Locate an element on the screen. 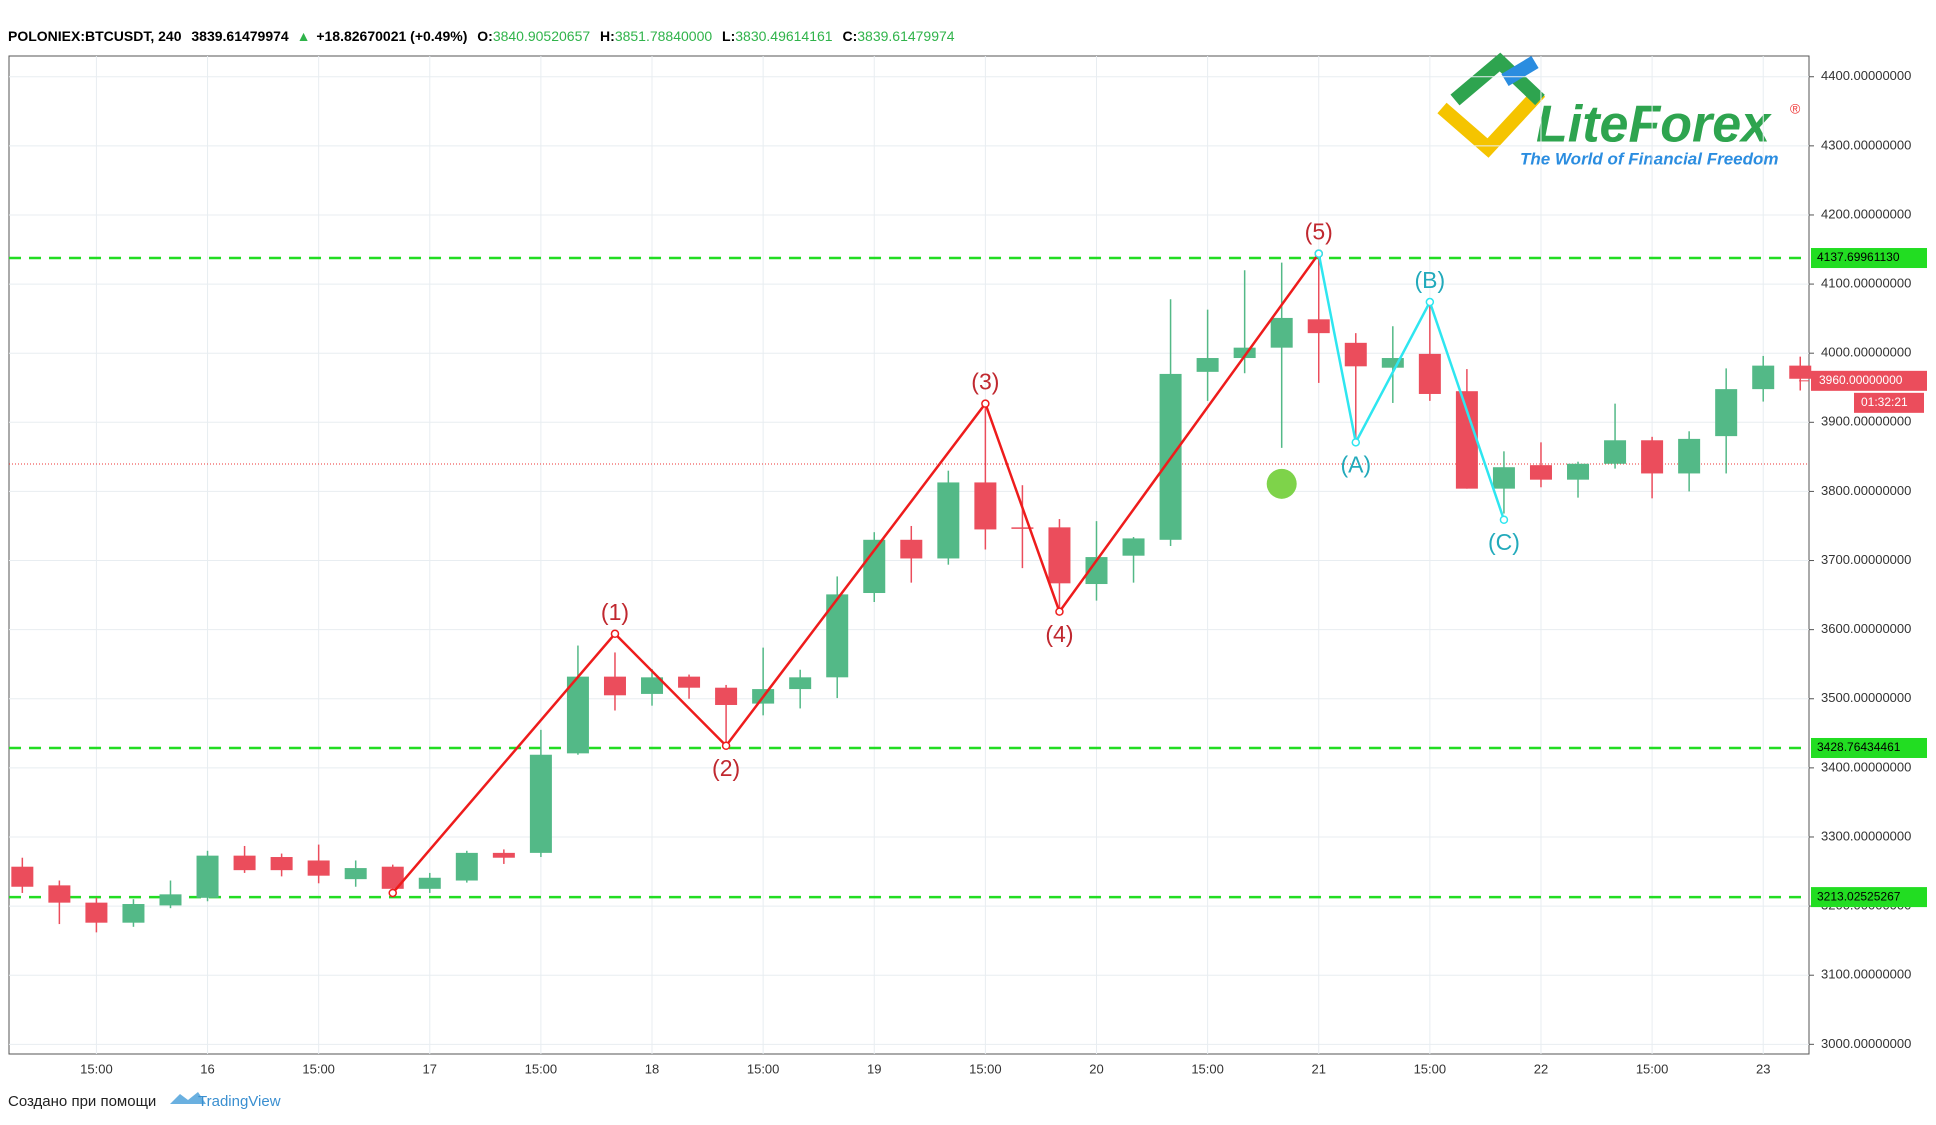 Image resolution: width=1936 pixels, height=1125 pixels. y-tick-label: 3500.00000000 is located at coordinates (1866, 697).